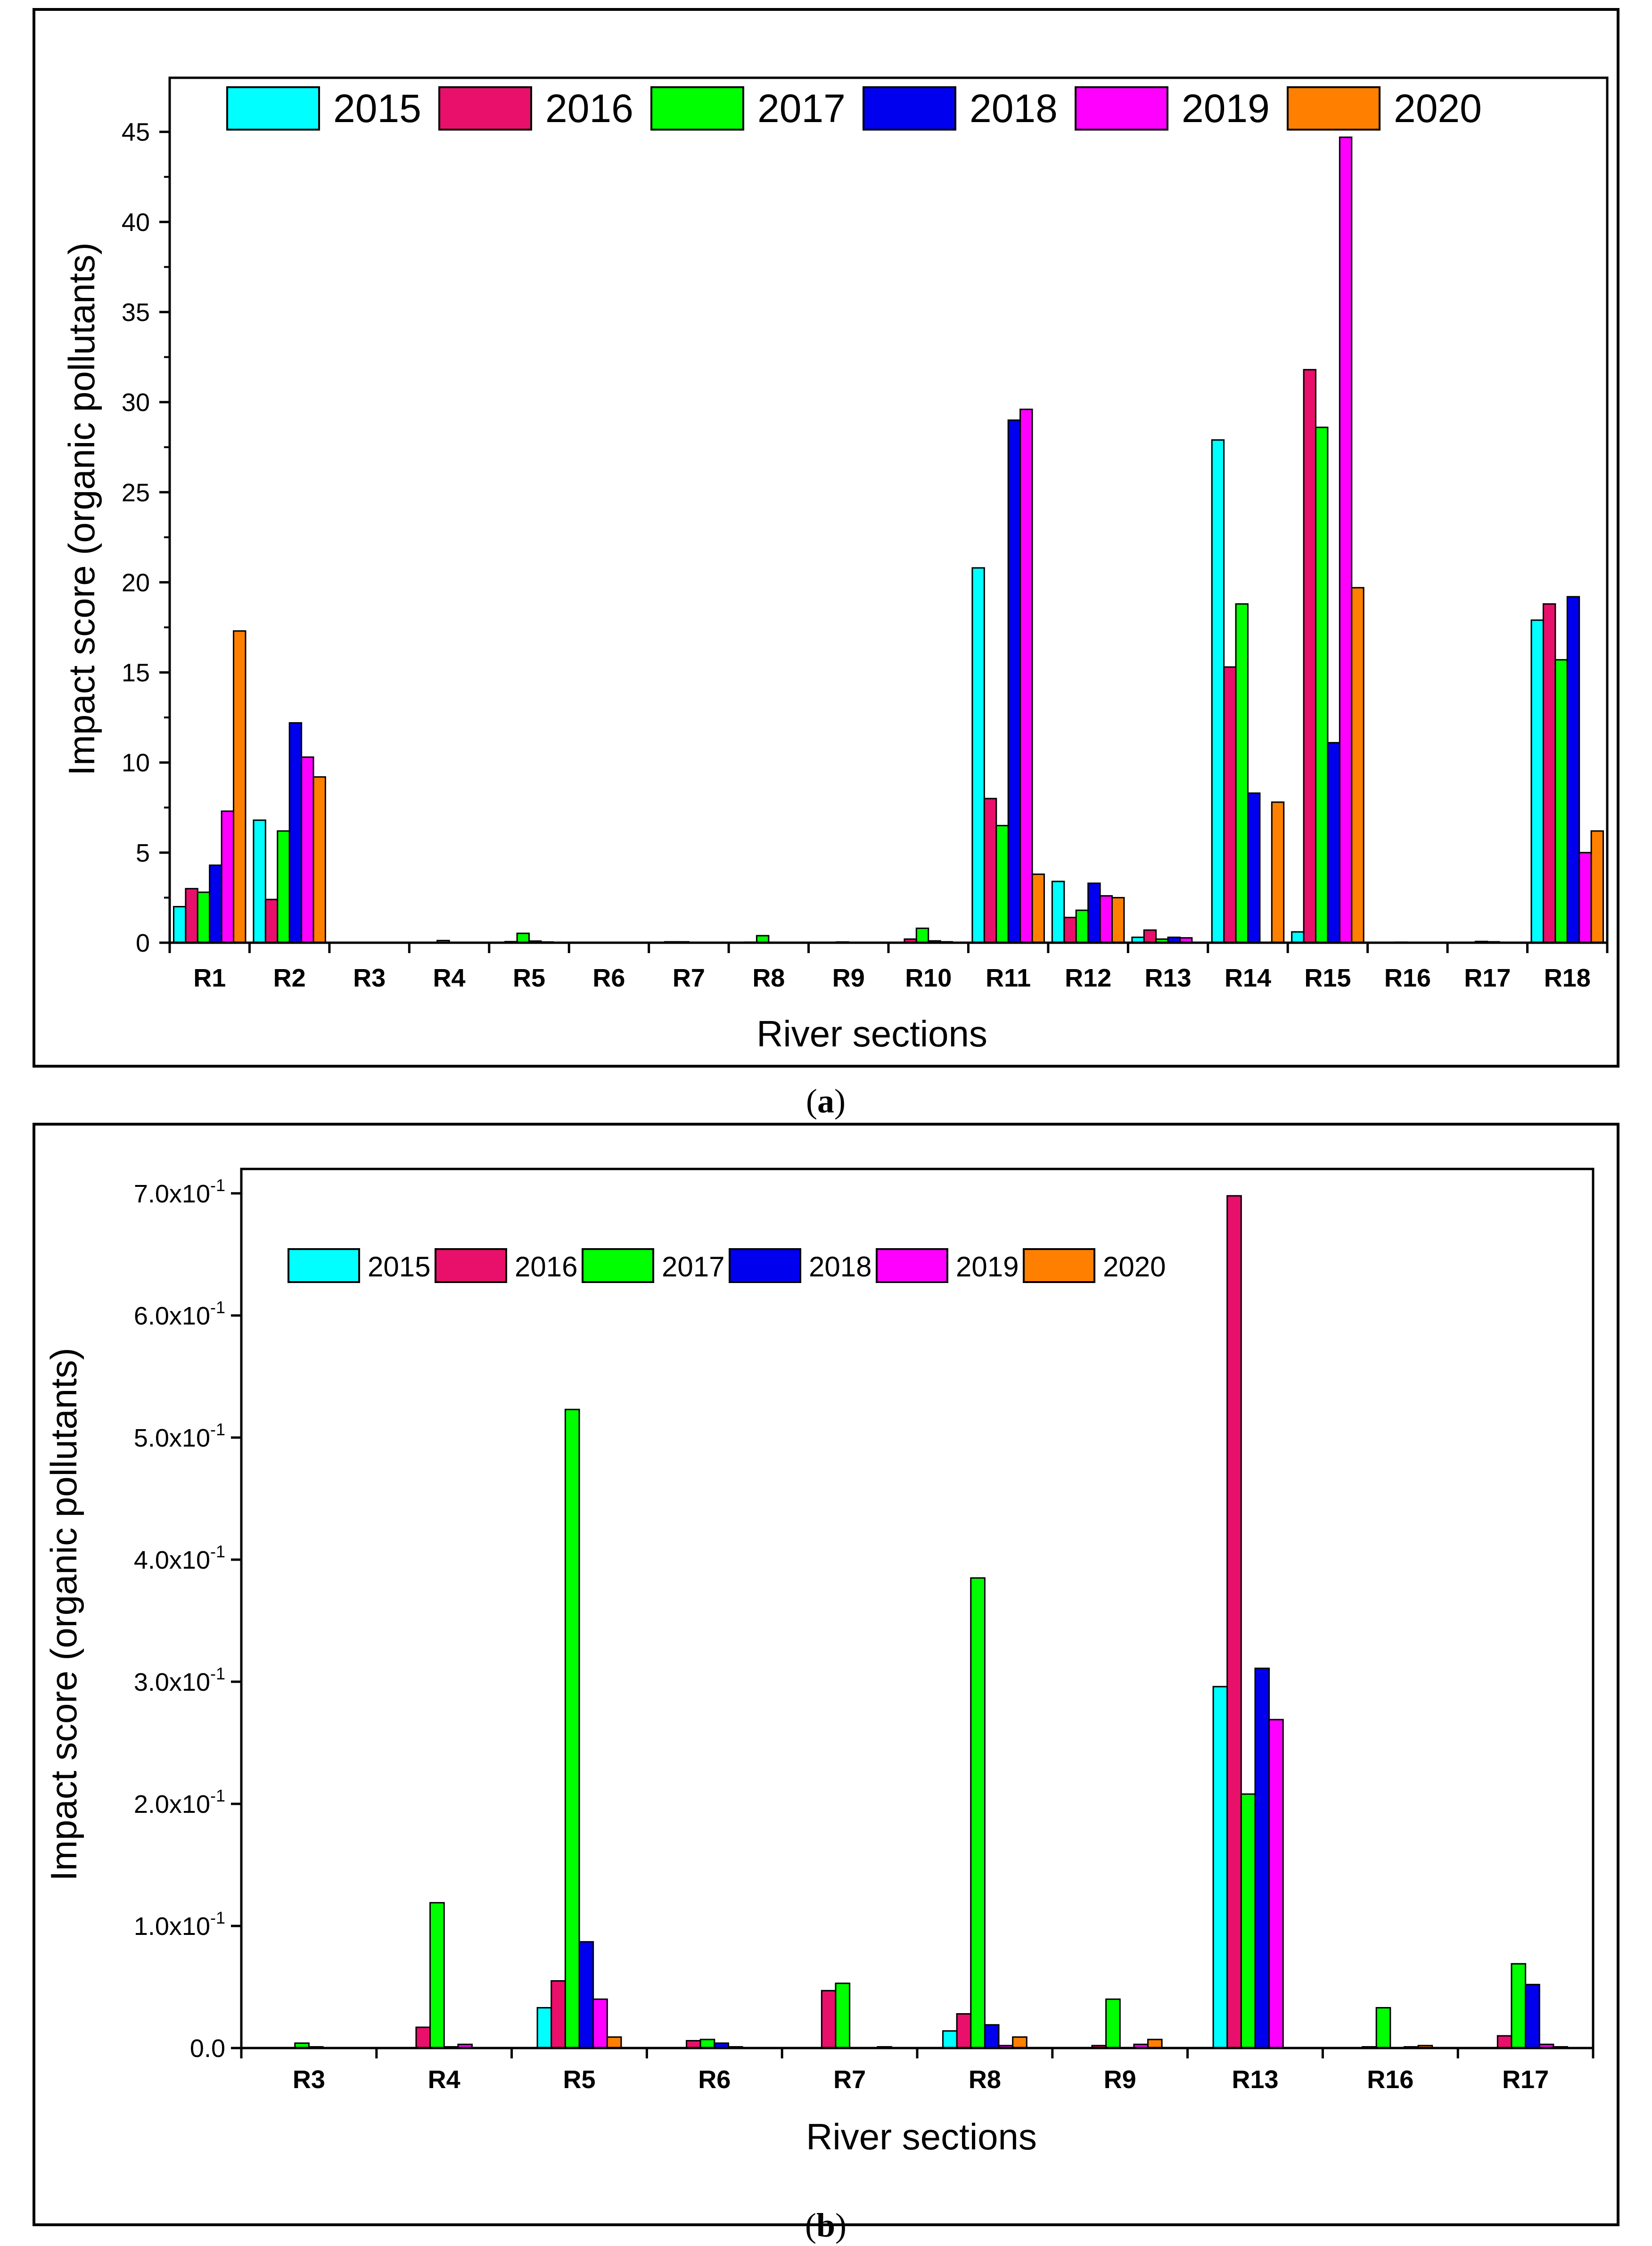 The height and width of the screenshot is (2246, 1652). Describe the element at coordinates (172, 1316) in the screenshot. I see `panel-b-y-tick-mantissa: 6.0x10` at that location.